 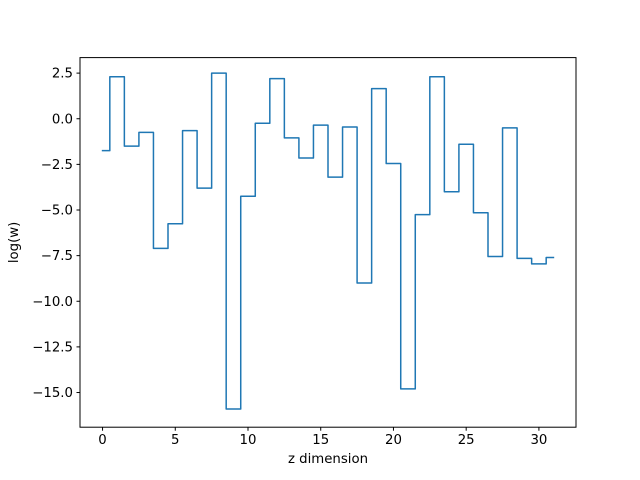 What do you see at coordinates (328, 459) in the screenshot?
I see `x-axis-title: z dimension` at bounding box center [328, 459].